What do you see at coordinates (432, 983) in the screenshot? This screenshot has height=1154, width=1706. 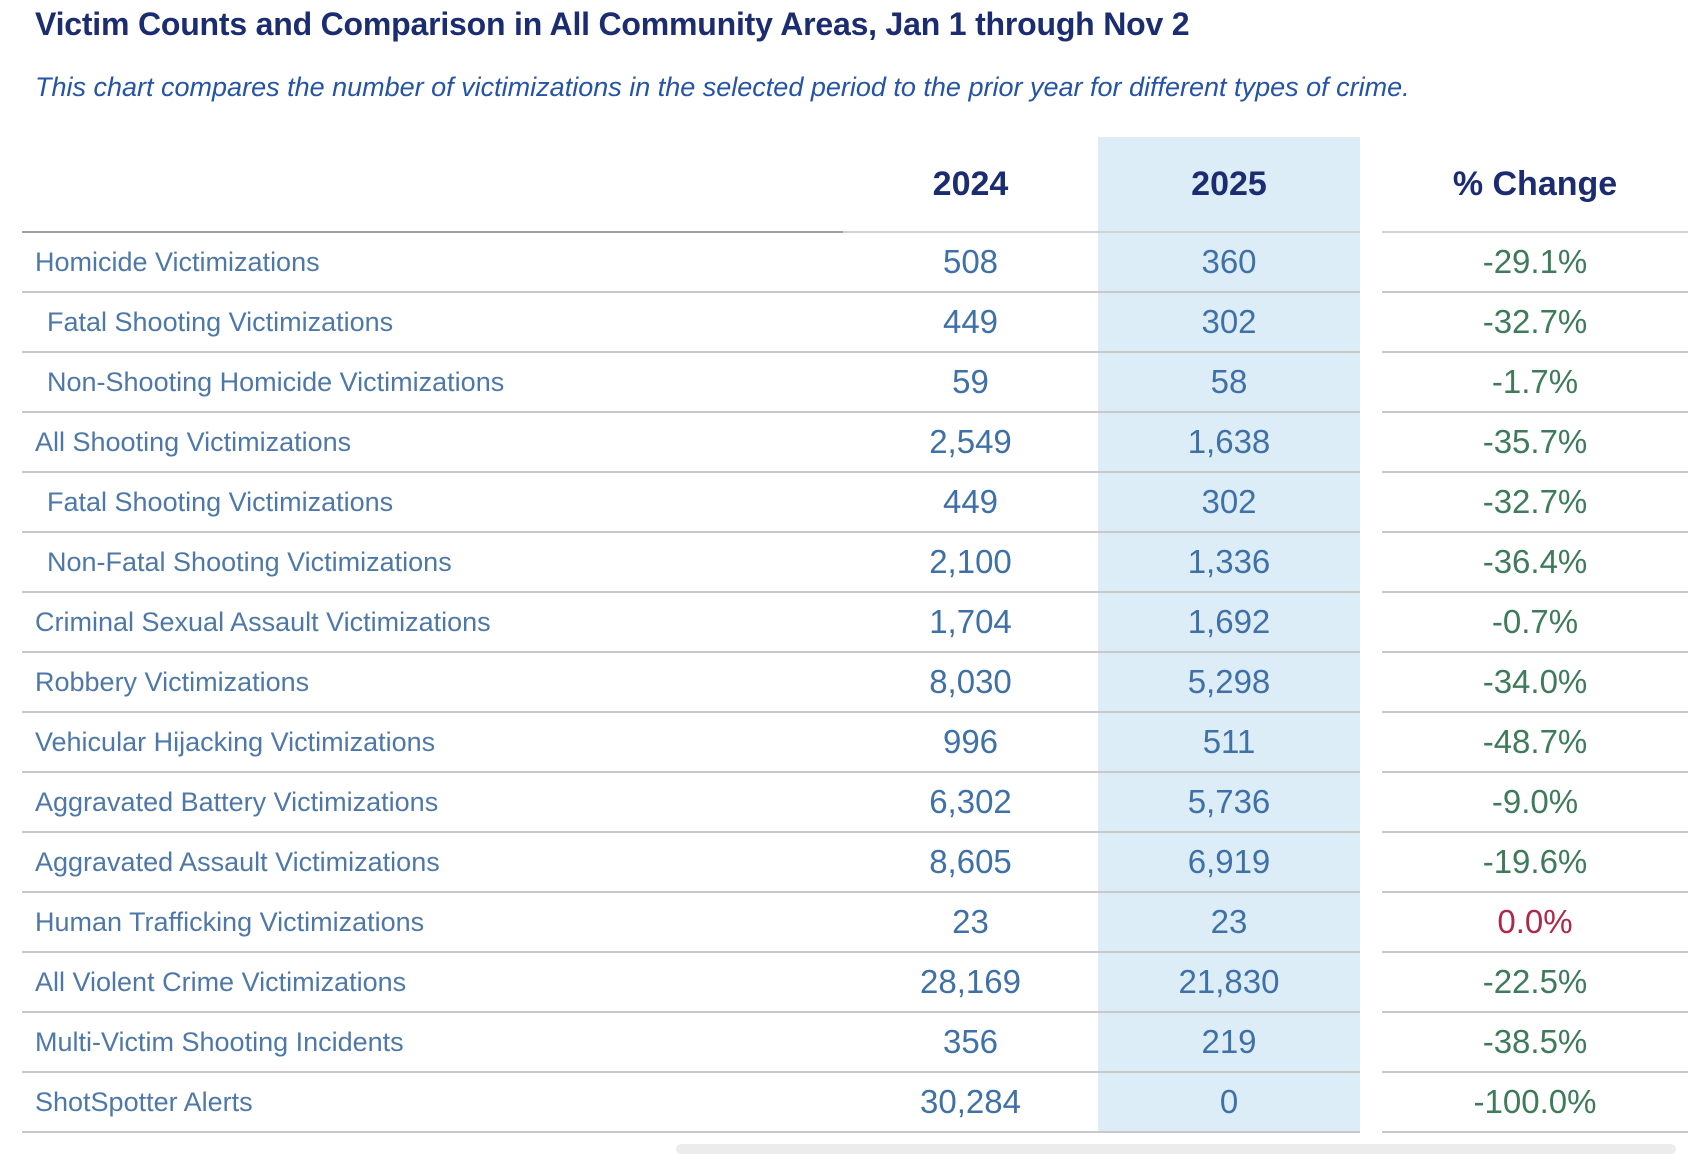 I see `row-label: All Violent Crime Victimizations` at bounding box center [432, 983].